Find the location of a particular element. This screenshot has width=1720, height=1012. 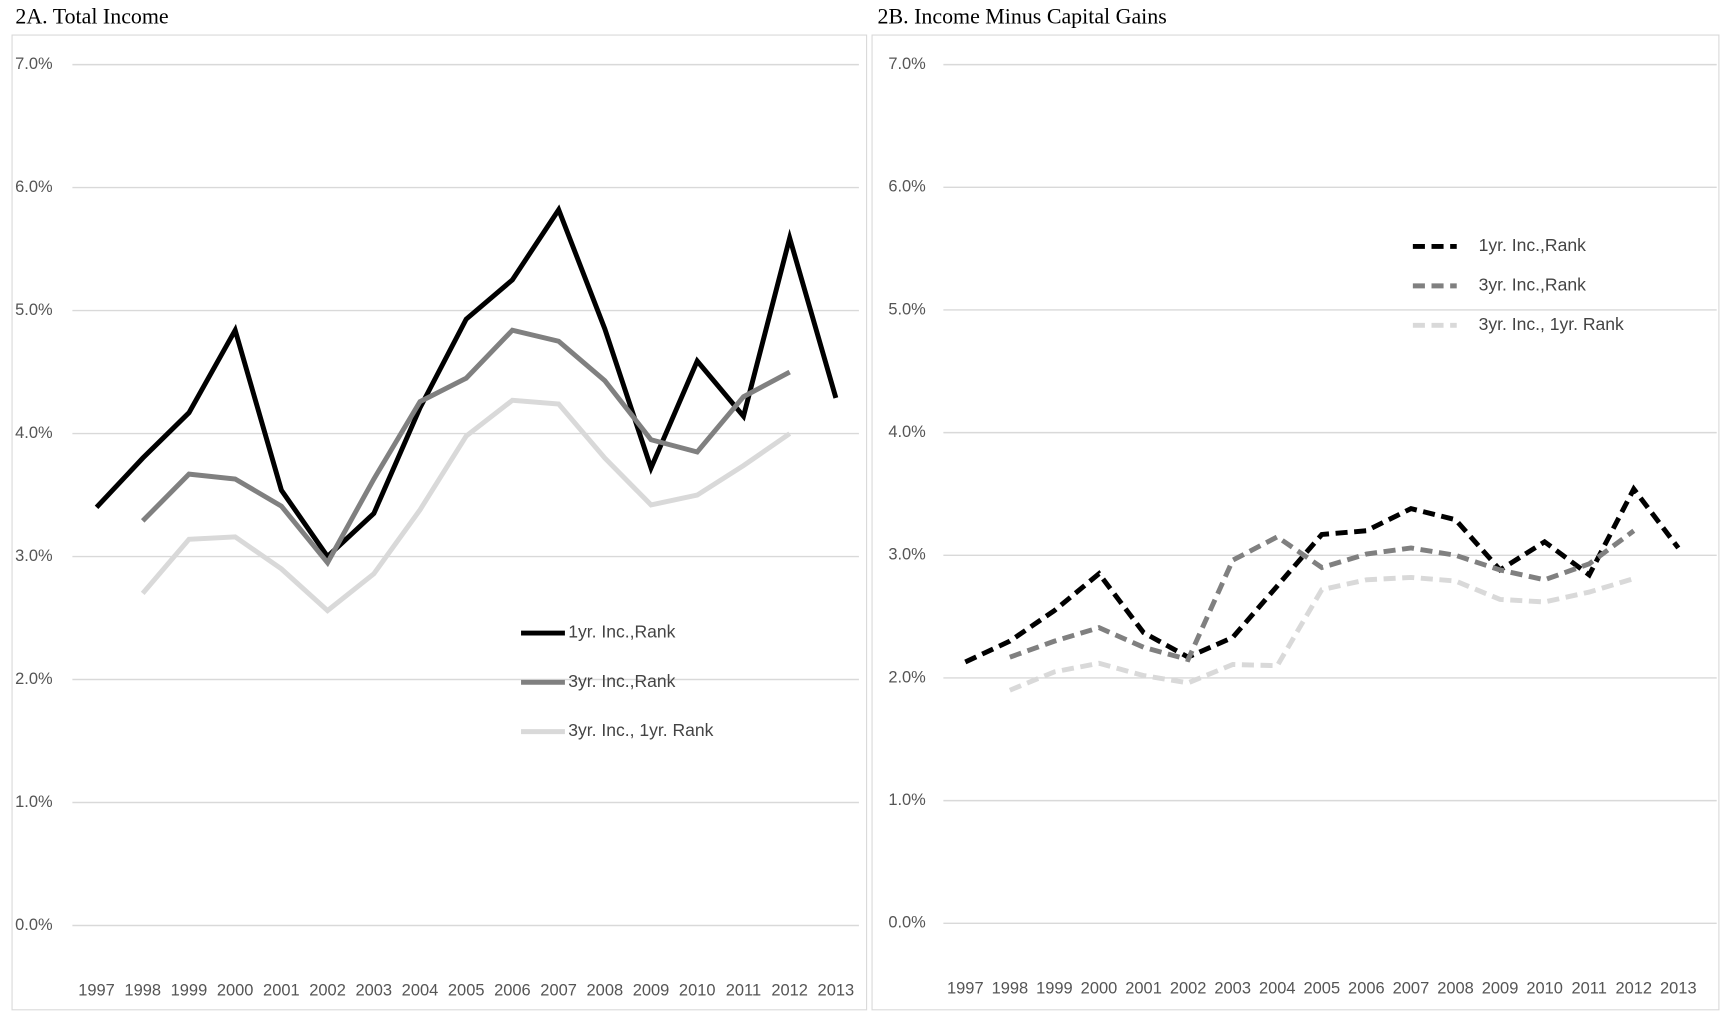

chart-title: 2A. Total Income is located at coordinates (91, 16).